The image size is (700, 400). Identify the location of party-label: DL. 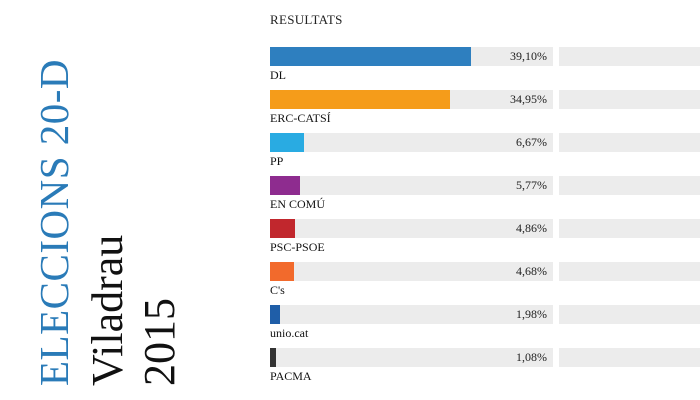
(278, 75).